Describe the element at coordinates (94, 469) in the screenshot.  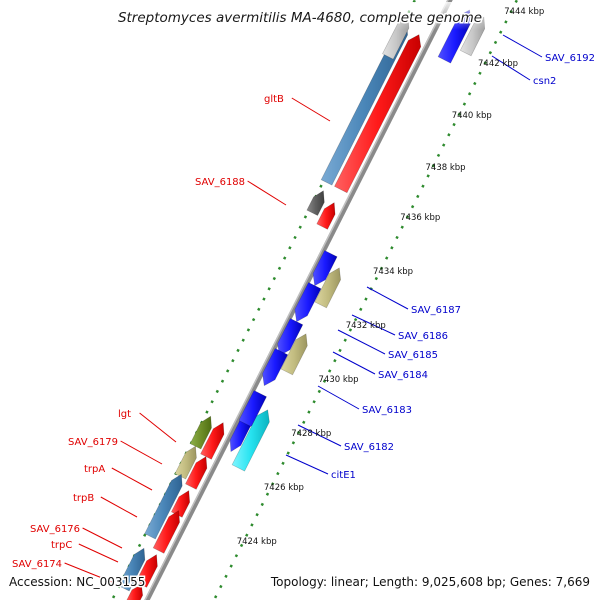
I see `gene-label-left: trpA` at that location.